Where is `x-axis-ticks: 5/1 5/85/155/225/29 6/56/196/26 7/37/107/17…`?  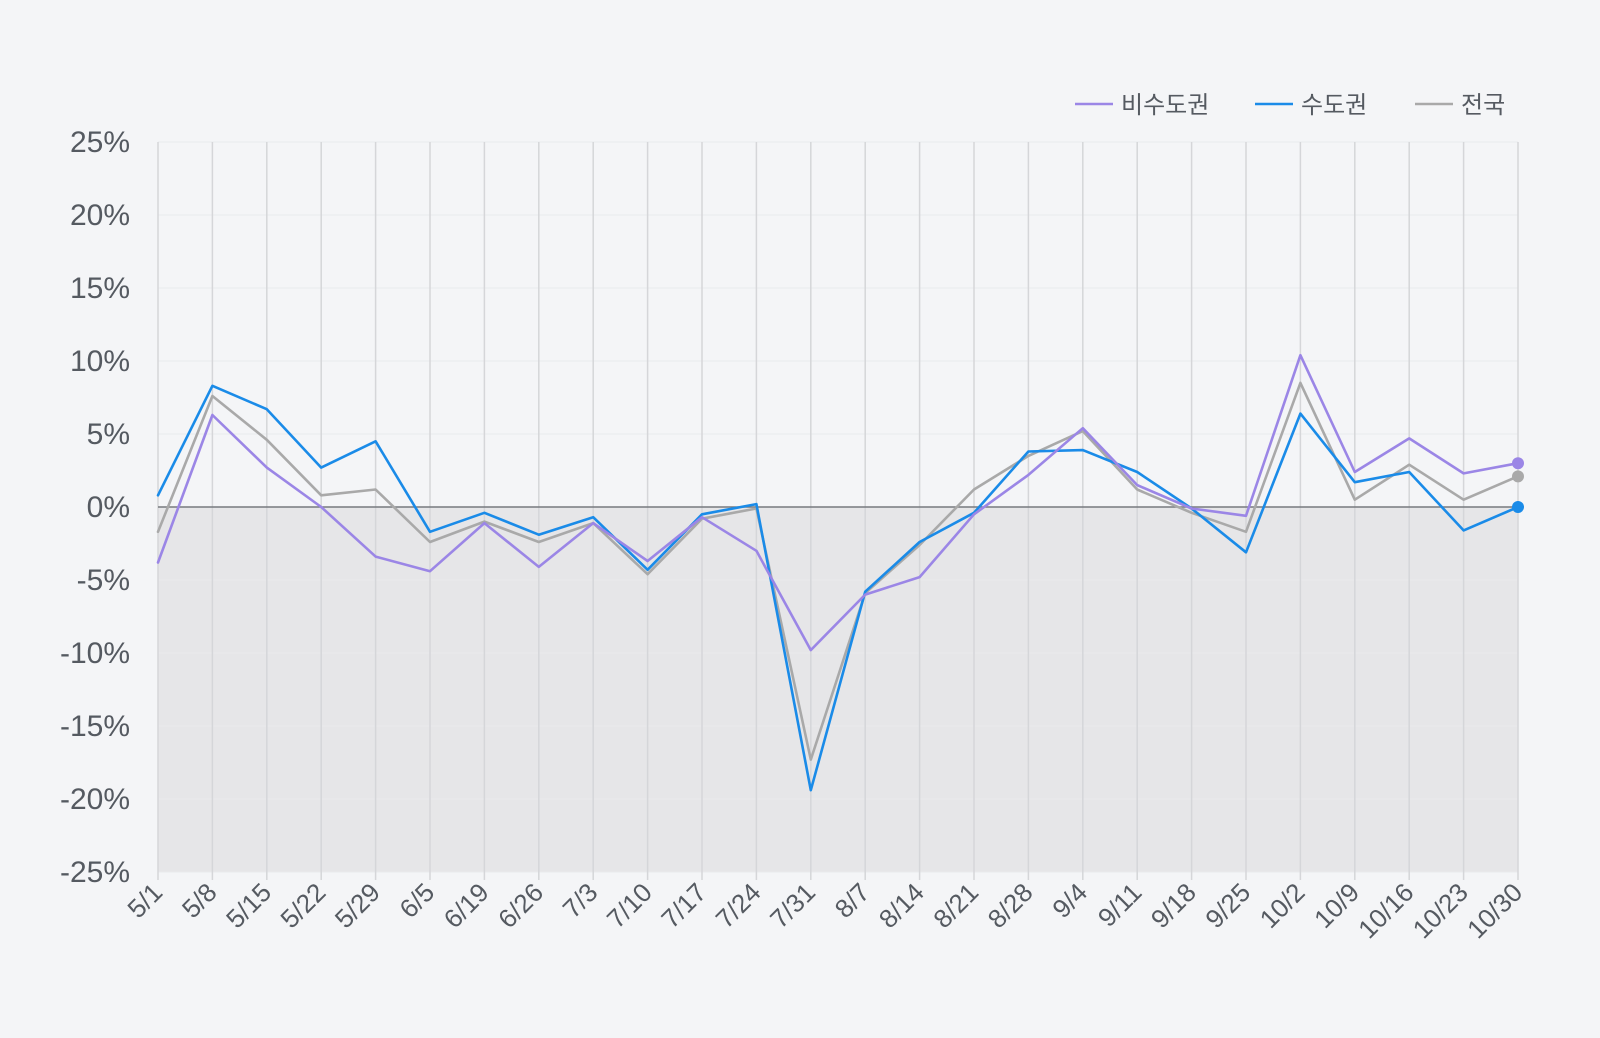
x-axis-ticks: 5/1 5/85/155/225/29 6/56/196/26 7/37/107/17… is located at coordinates (824, 910).